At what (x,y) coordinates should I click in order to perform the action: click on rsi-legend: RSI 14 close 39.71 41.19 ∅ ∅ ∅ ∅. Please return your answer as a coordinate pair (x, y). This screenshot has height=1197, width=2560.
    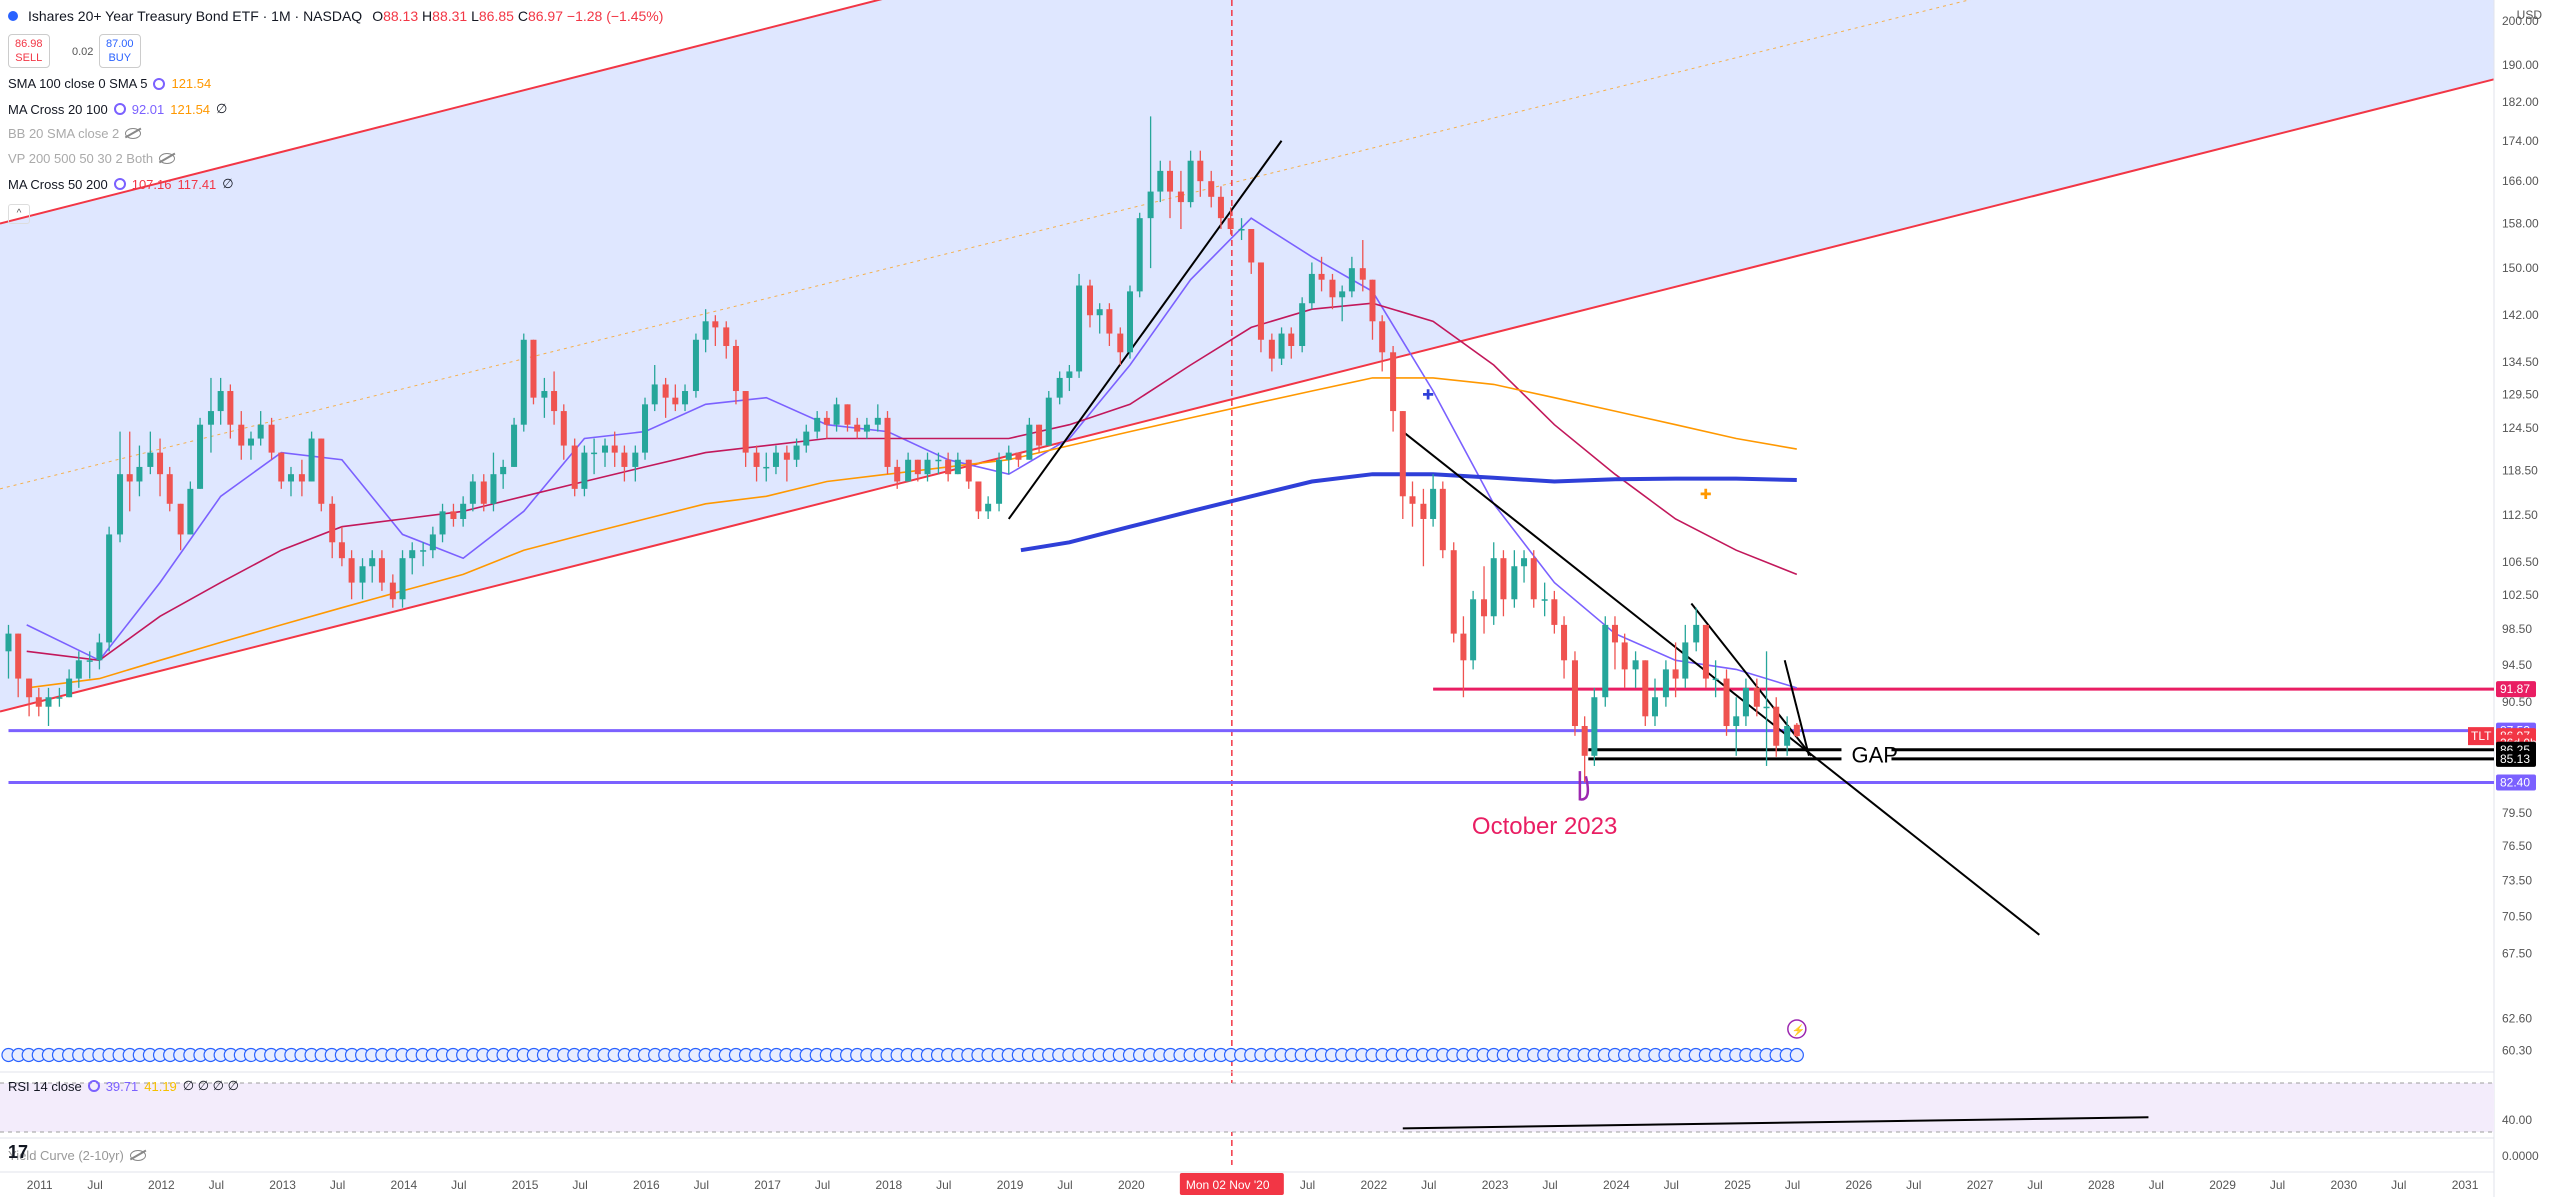
    Looking at the image, I should click on (123, 1086).